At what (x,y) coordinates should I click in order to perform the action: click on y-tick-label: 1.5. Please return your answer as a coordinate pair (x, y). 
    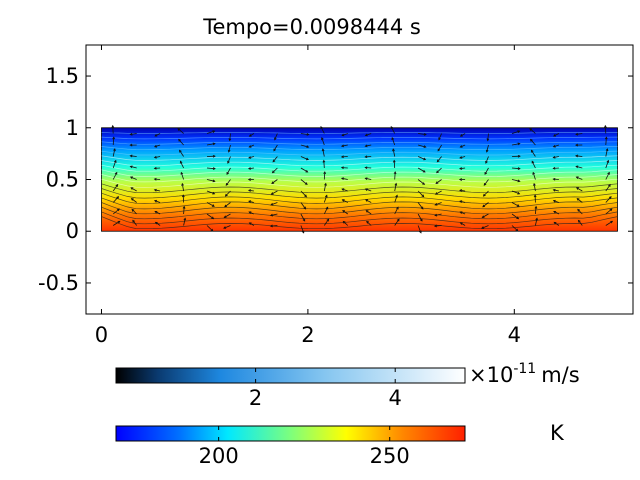
    Looking at the image, I should click on (62, 76).